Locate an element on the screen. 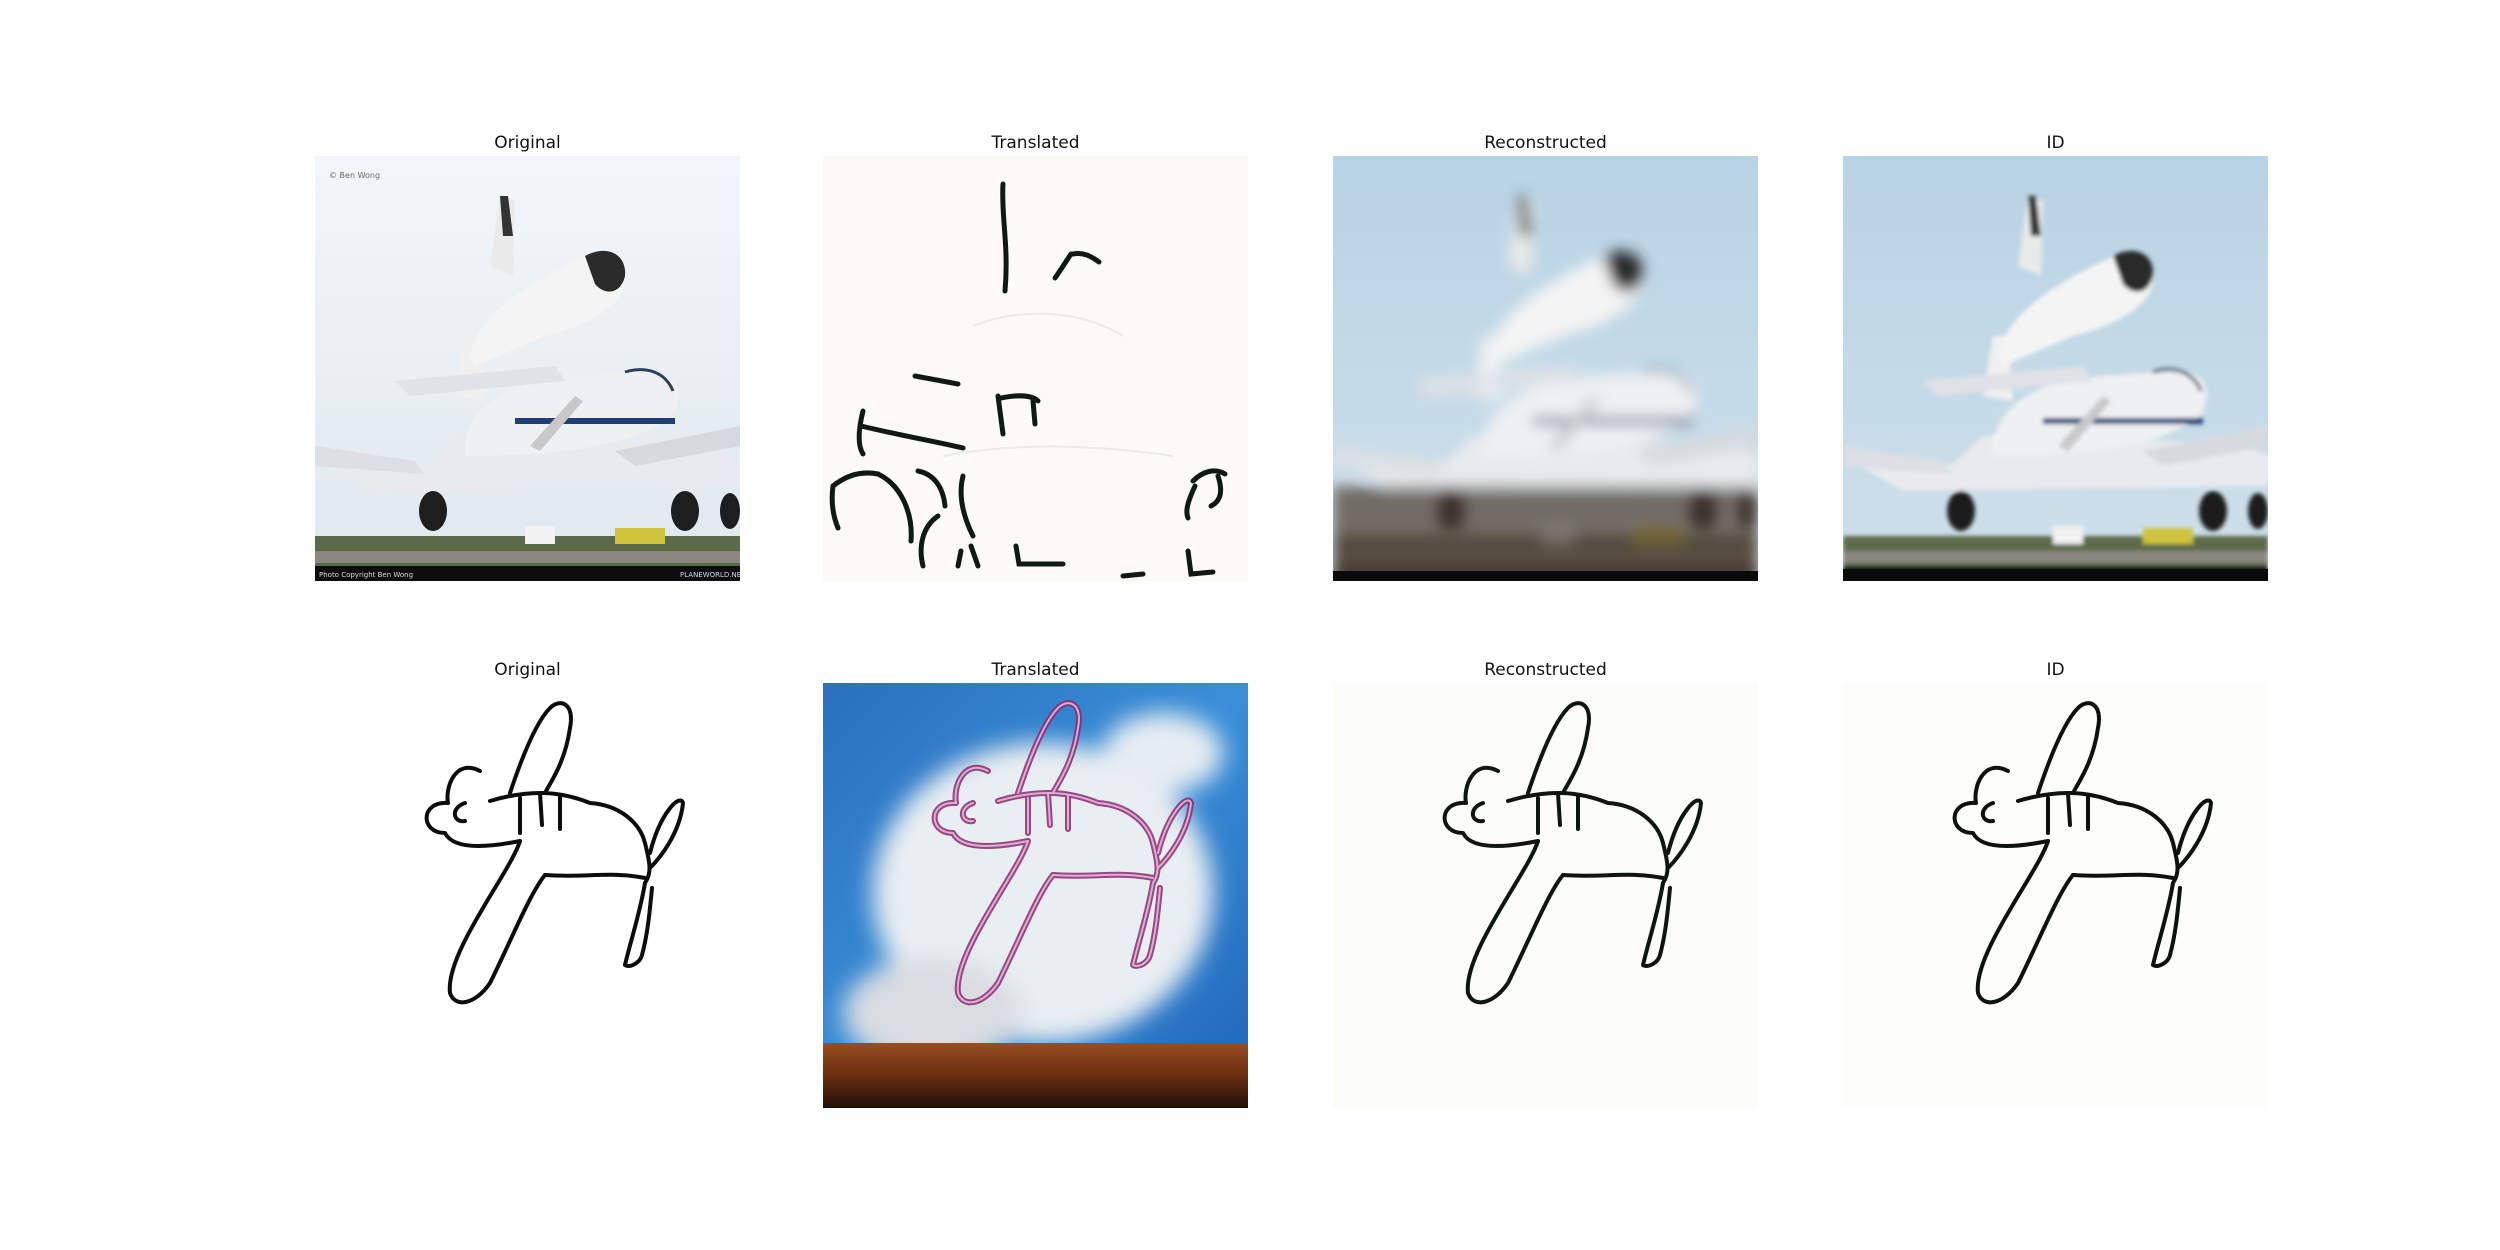  translated-sketch-image is located at coordinates (1035, 368).